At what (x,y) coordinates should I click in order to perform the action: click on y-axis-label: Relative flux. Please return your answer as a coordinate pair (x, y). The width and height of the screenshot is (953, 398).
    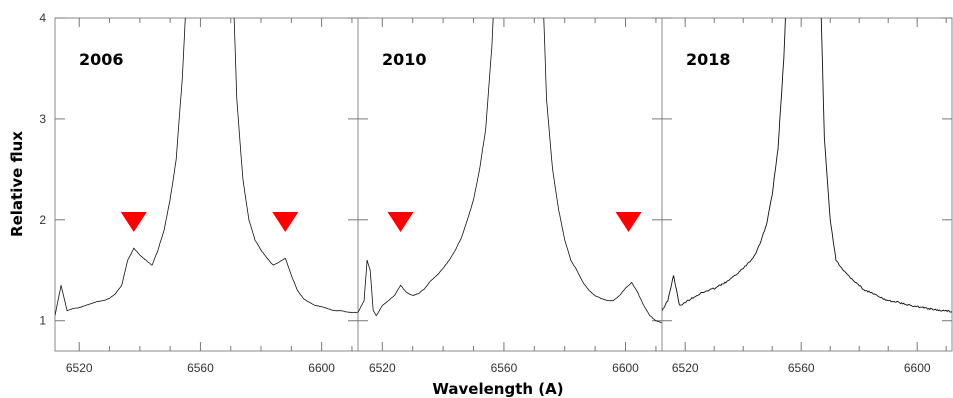
    Looking at the image, I should click on (17, 184).